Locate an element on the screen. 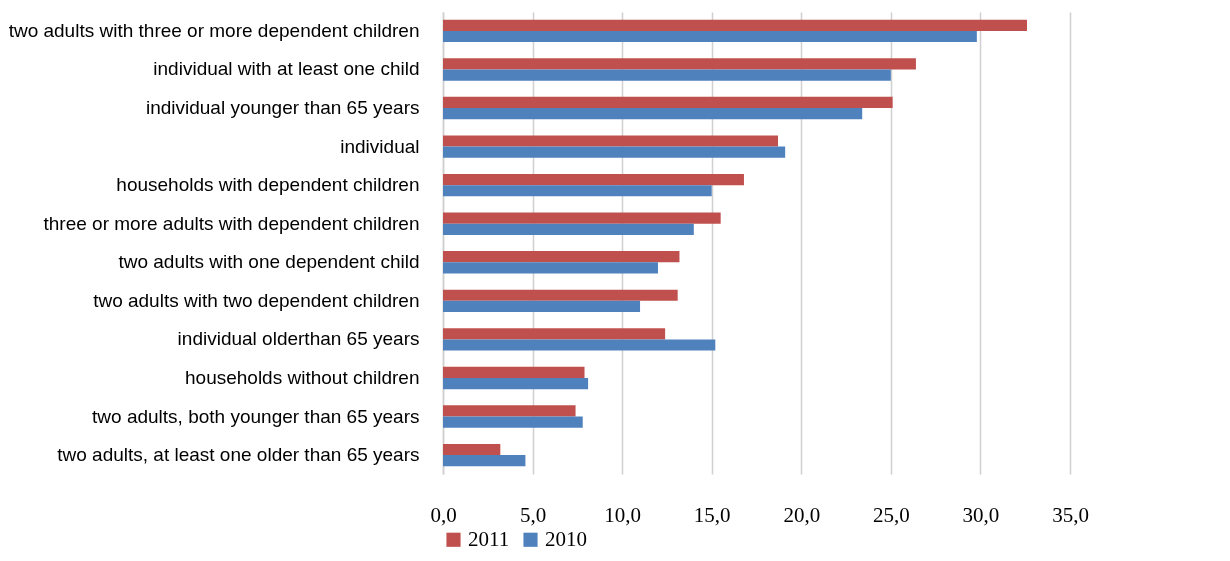 This screenshot has width=1230, height=561. x-tick-label: 30,0 is located at coordinates (981, 514).